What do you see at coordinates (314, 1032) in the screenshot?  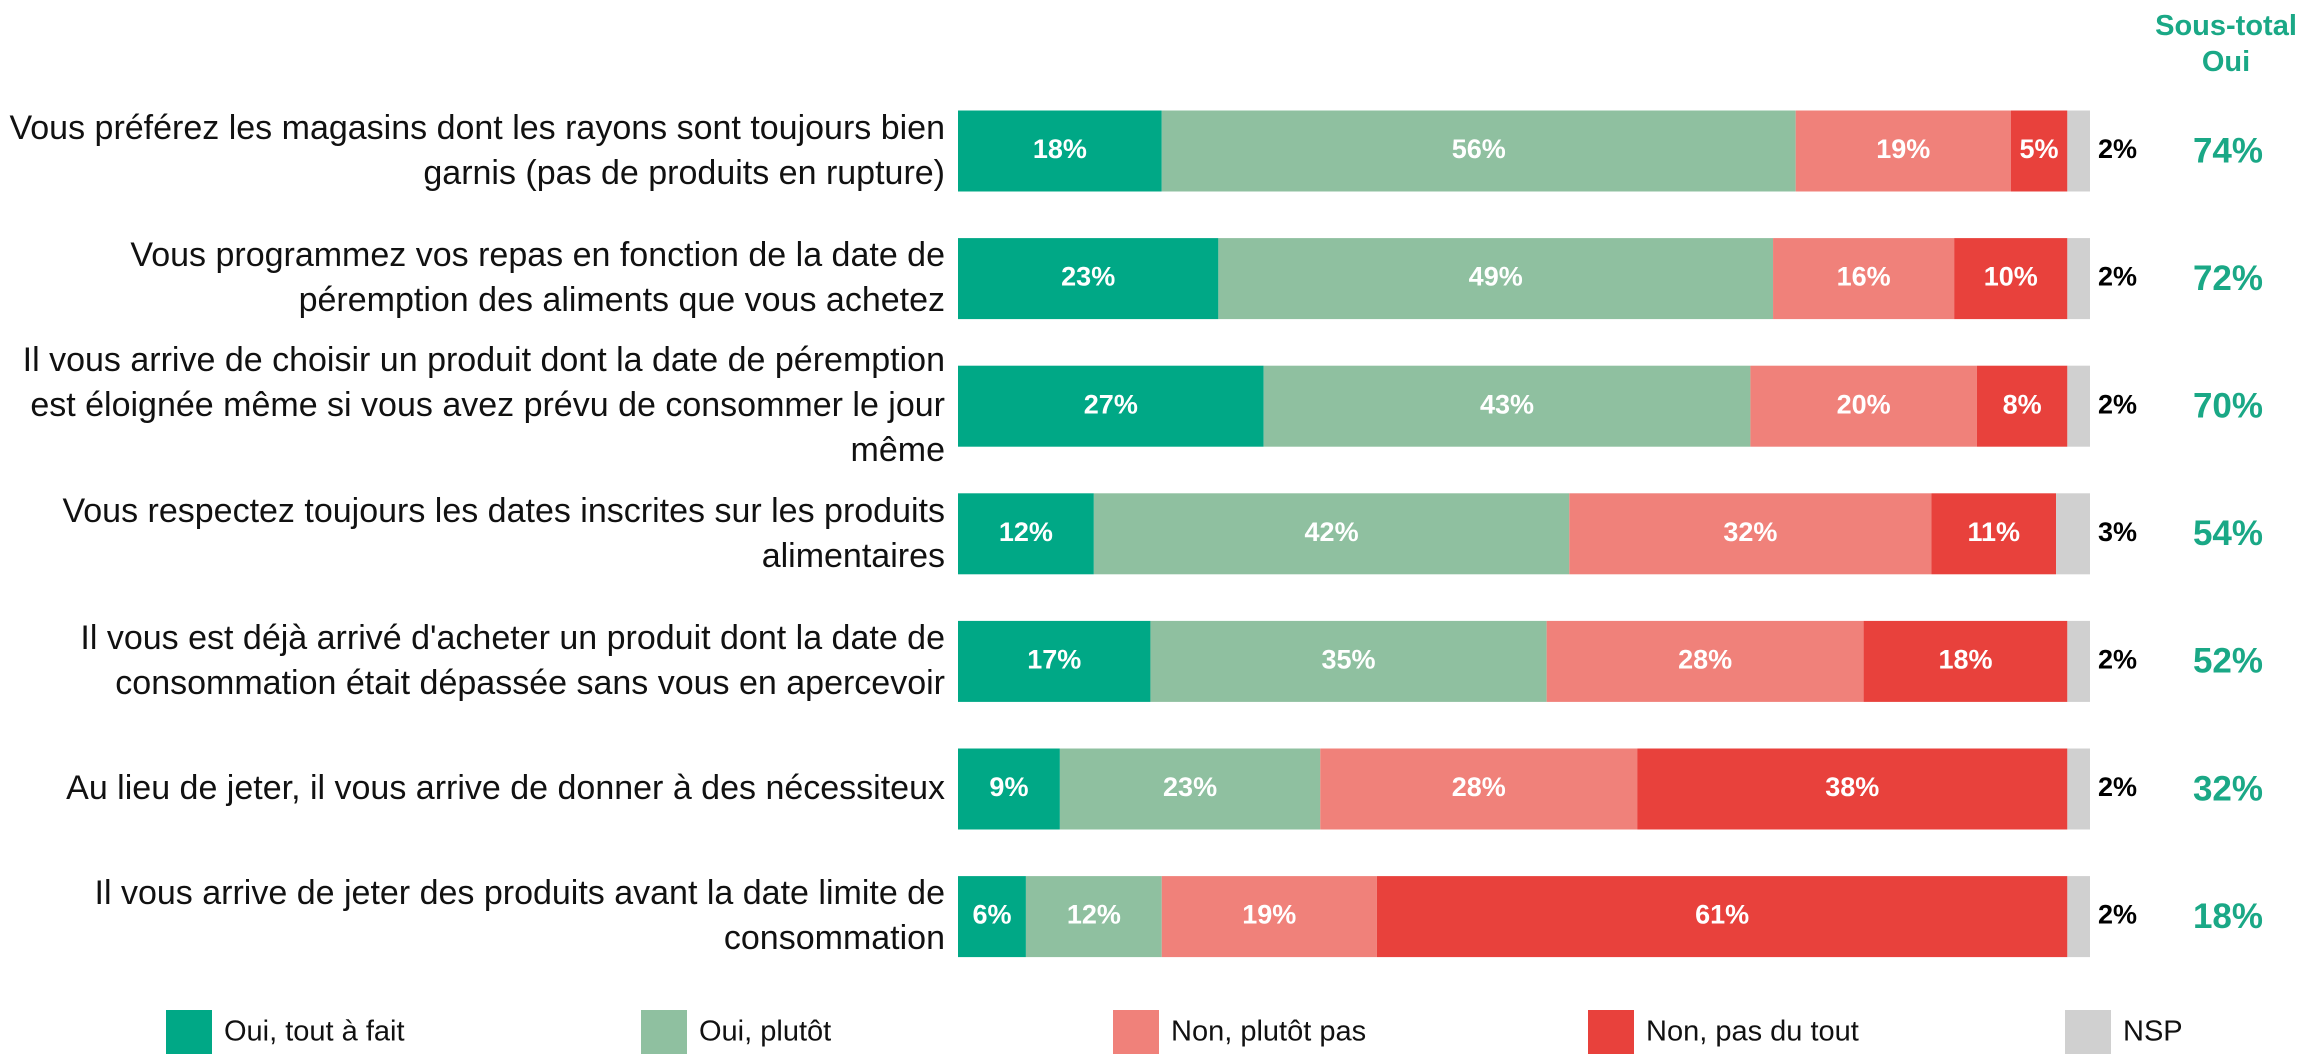 I see `legend-label: Oui, tout à fait` at bounding box center [314, 1032].